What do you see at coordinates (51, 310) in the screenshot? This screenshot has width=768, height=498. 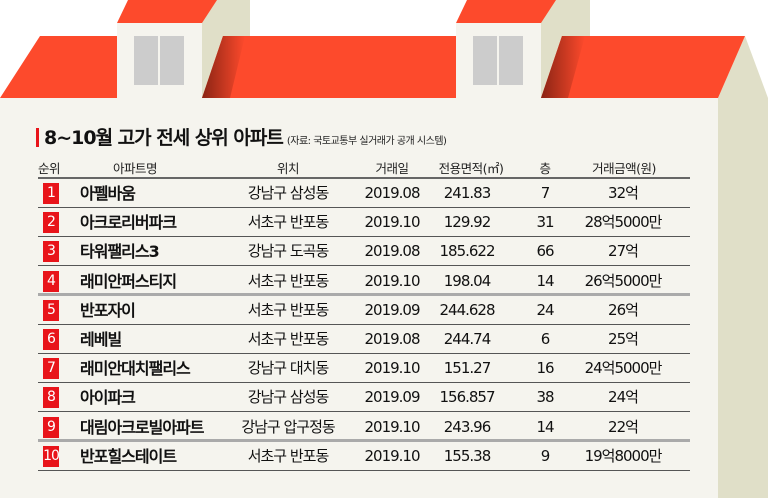 I see `cell-rank: 5` at bounding box center [51, 310].